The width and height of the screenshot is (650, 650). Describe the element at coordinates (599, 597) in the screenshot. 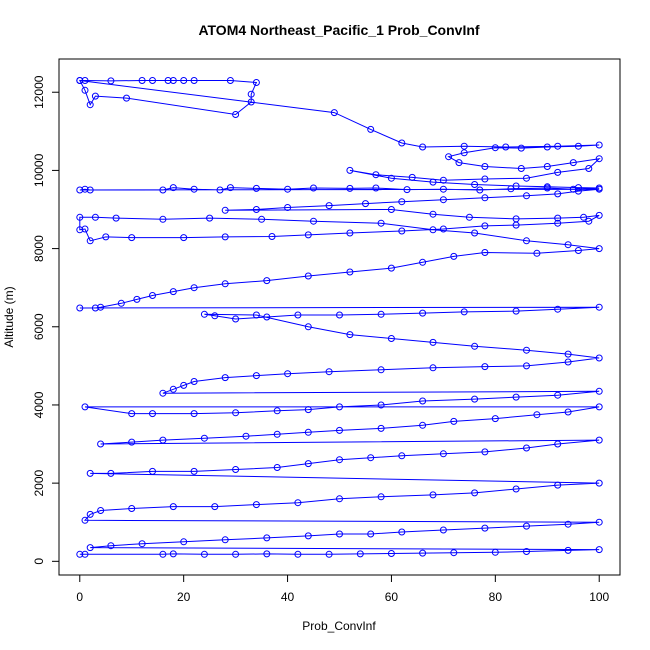

I see `x-tick-label: 100` at that location.